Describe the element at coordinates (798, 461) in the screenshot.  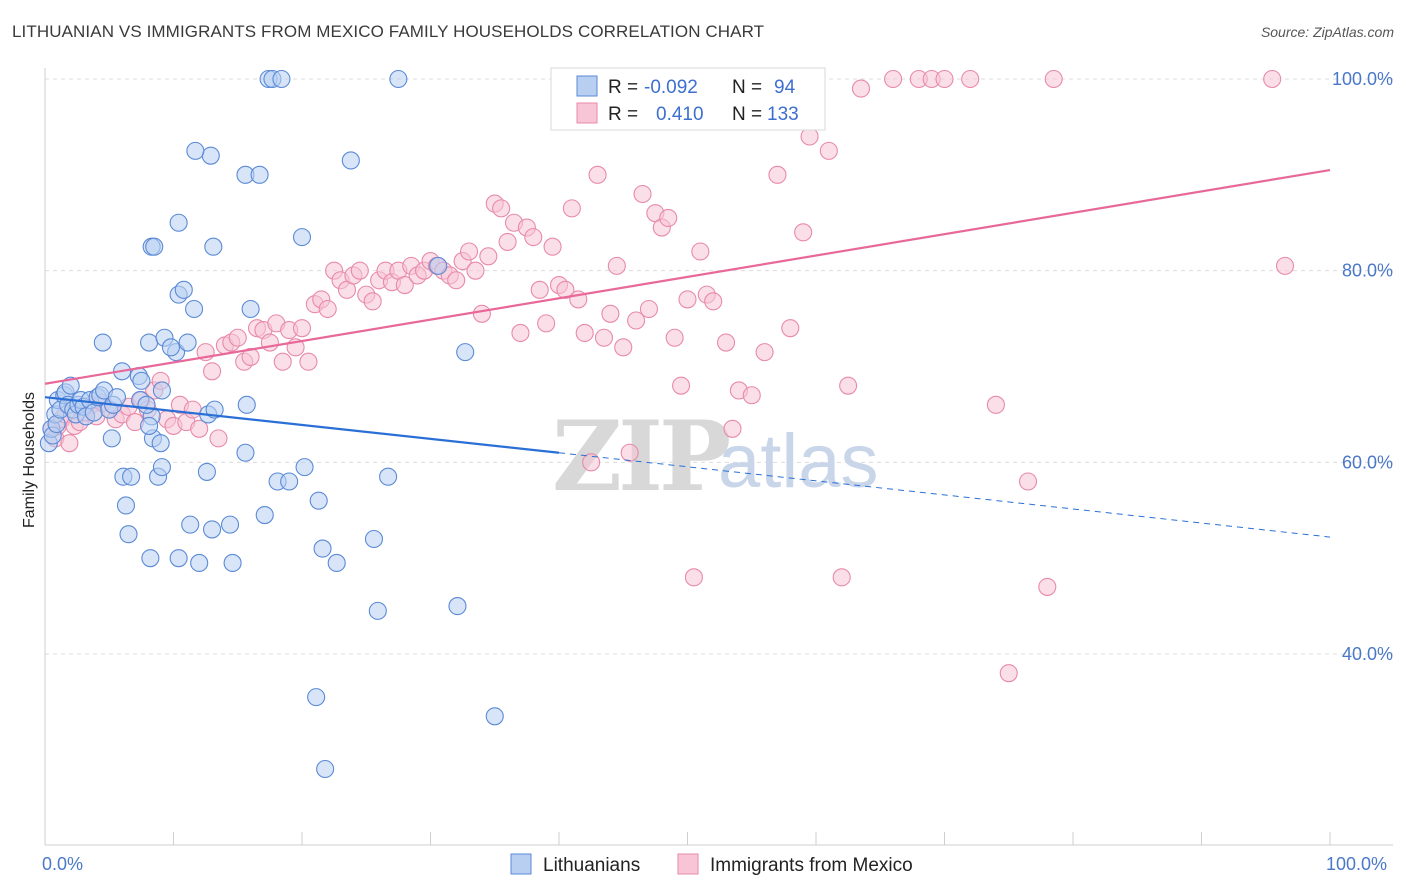
I see `watermark-atlas: atlas` at that location.